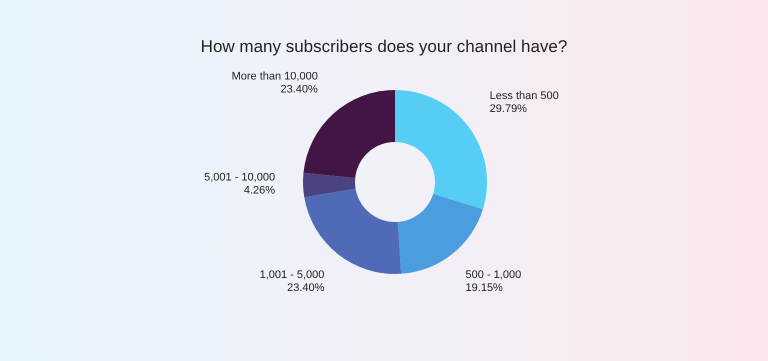 Image resolution: width=768 pixels, height=361 pixels. I want to click on chart-title: How many subscribers does your channel have?, so click(384, 46).